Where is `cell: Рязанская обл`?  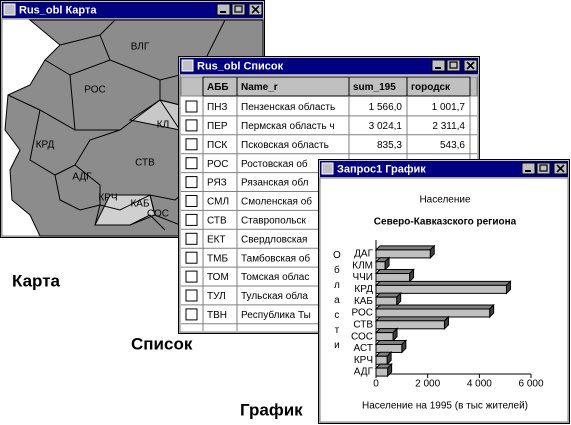
cell: Рязанская обл is located at coordinates (275, 183).